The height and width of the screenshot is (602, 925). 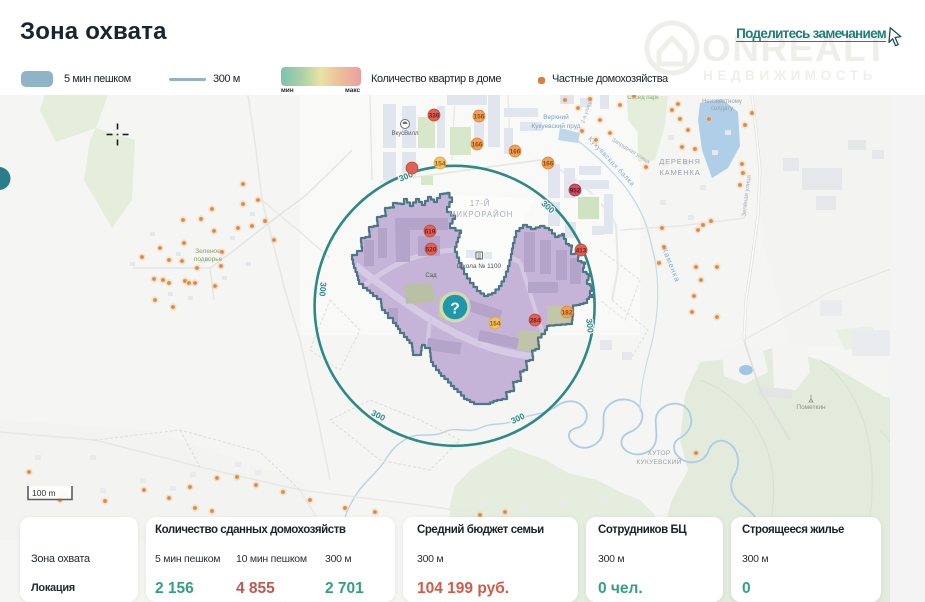 What do you see at coordinates (581, 250) in the screenshot?
I see `svg-text: 413` at bounding box center [581, 250].